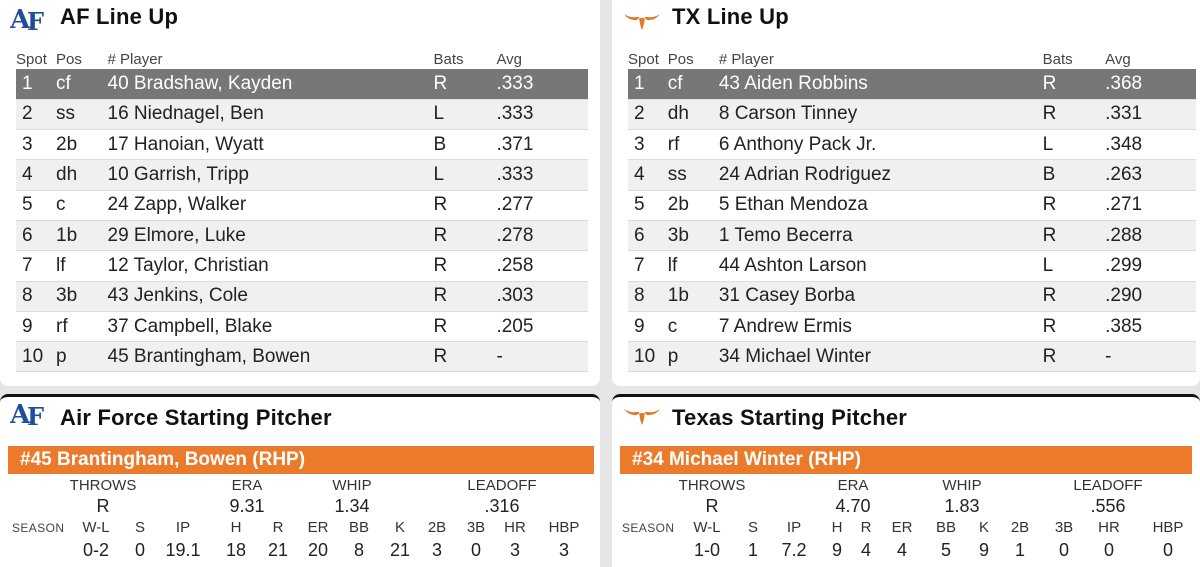 This screenshot has width=1200, height=567. I want to click on stat-value: 1, so click(753, 550).